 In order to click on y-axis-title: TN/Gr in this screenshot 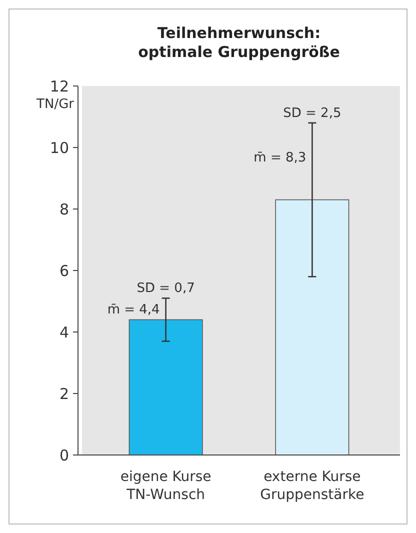, I will do `click(55, 104)`.